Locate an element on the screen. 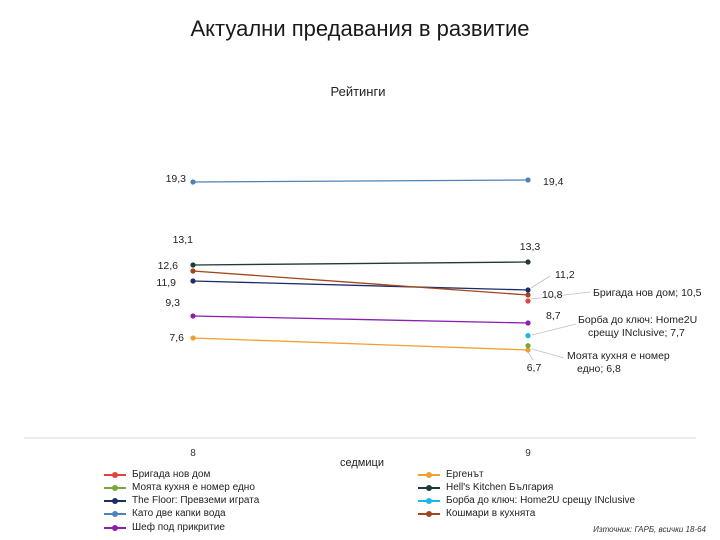 The height and width of the screenshot is (540, 720). x-axis-label: седмици is located at coordinates (362, 463).